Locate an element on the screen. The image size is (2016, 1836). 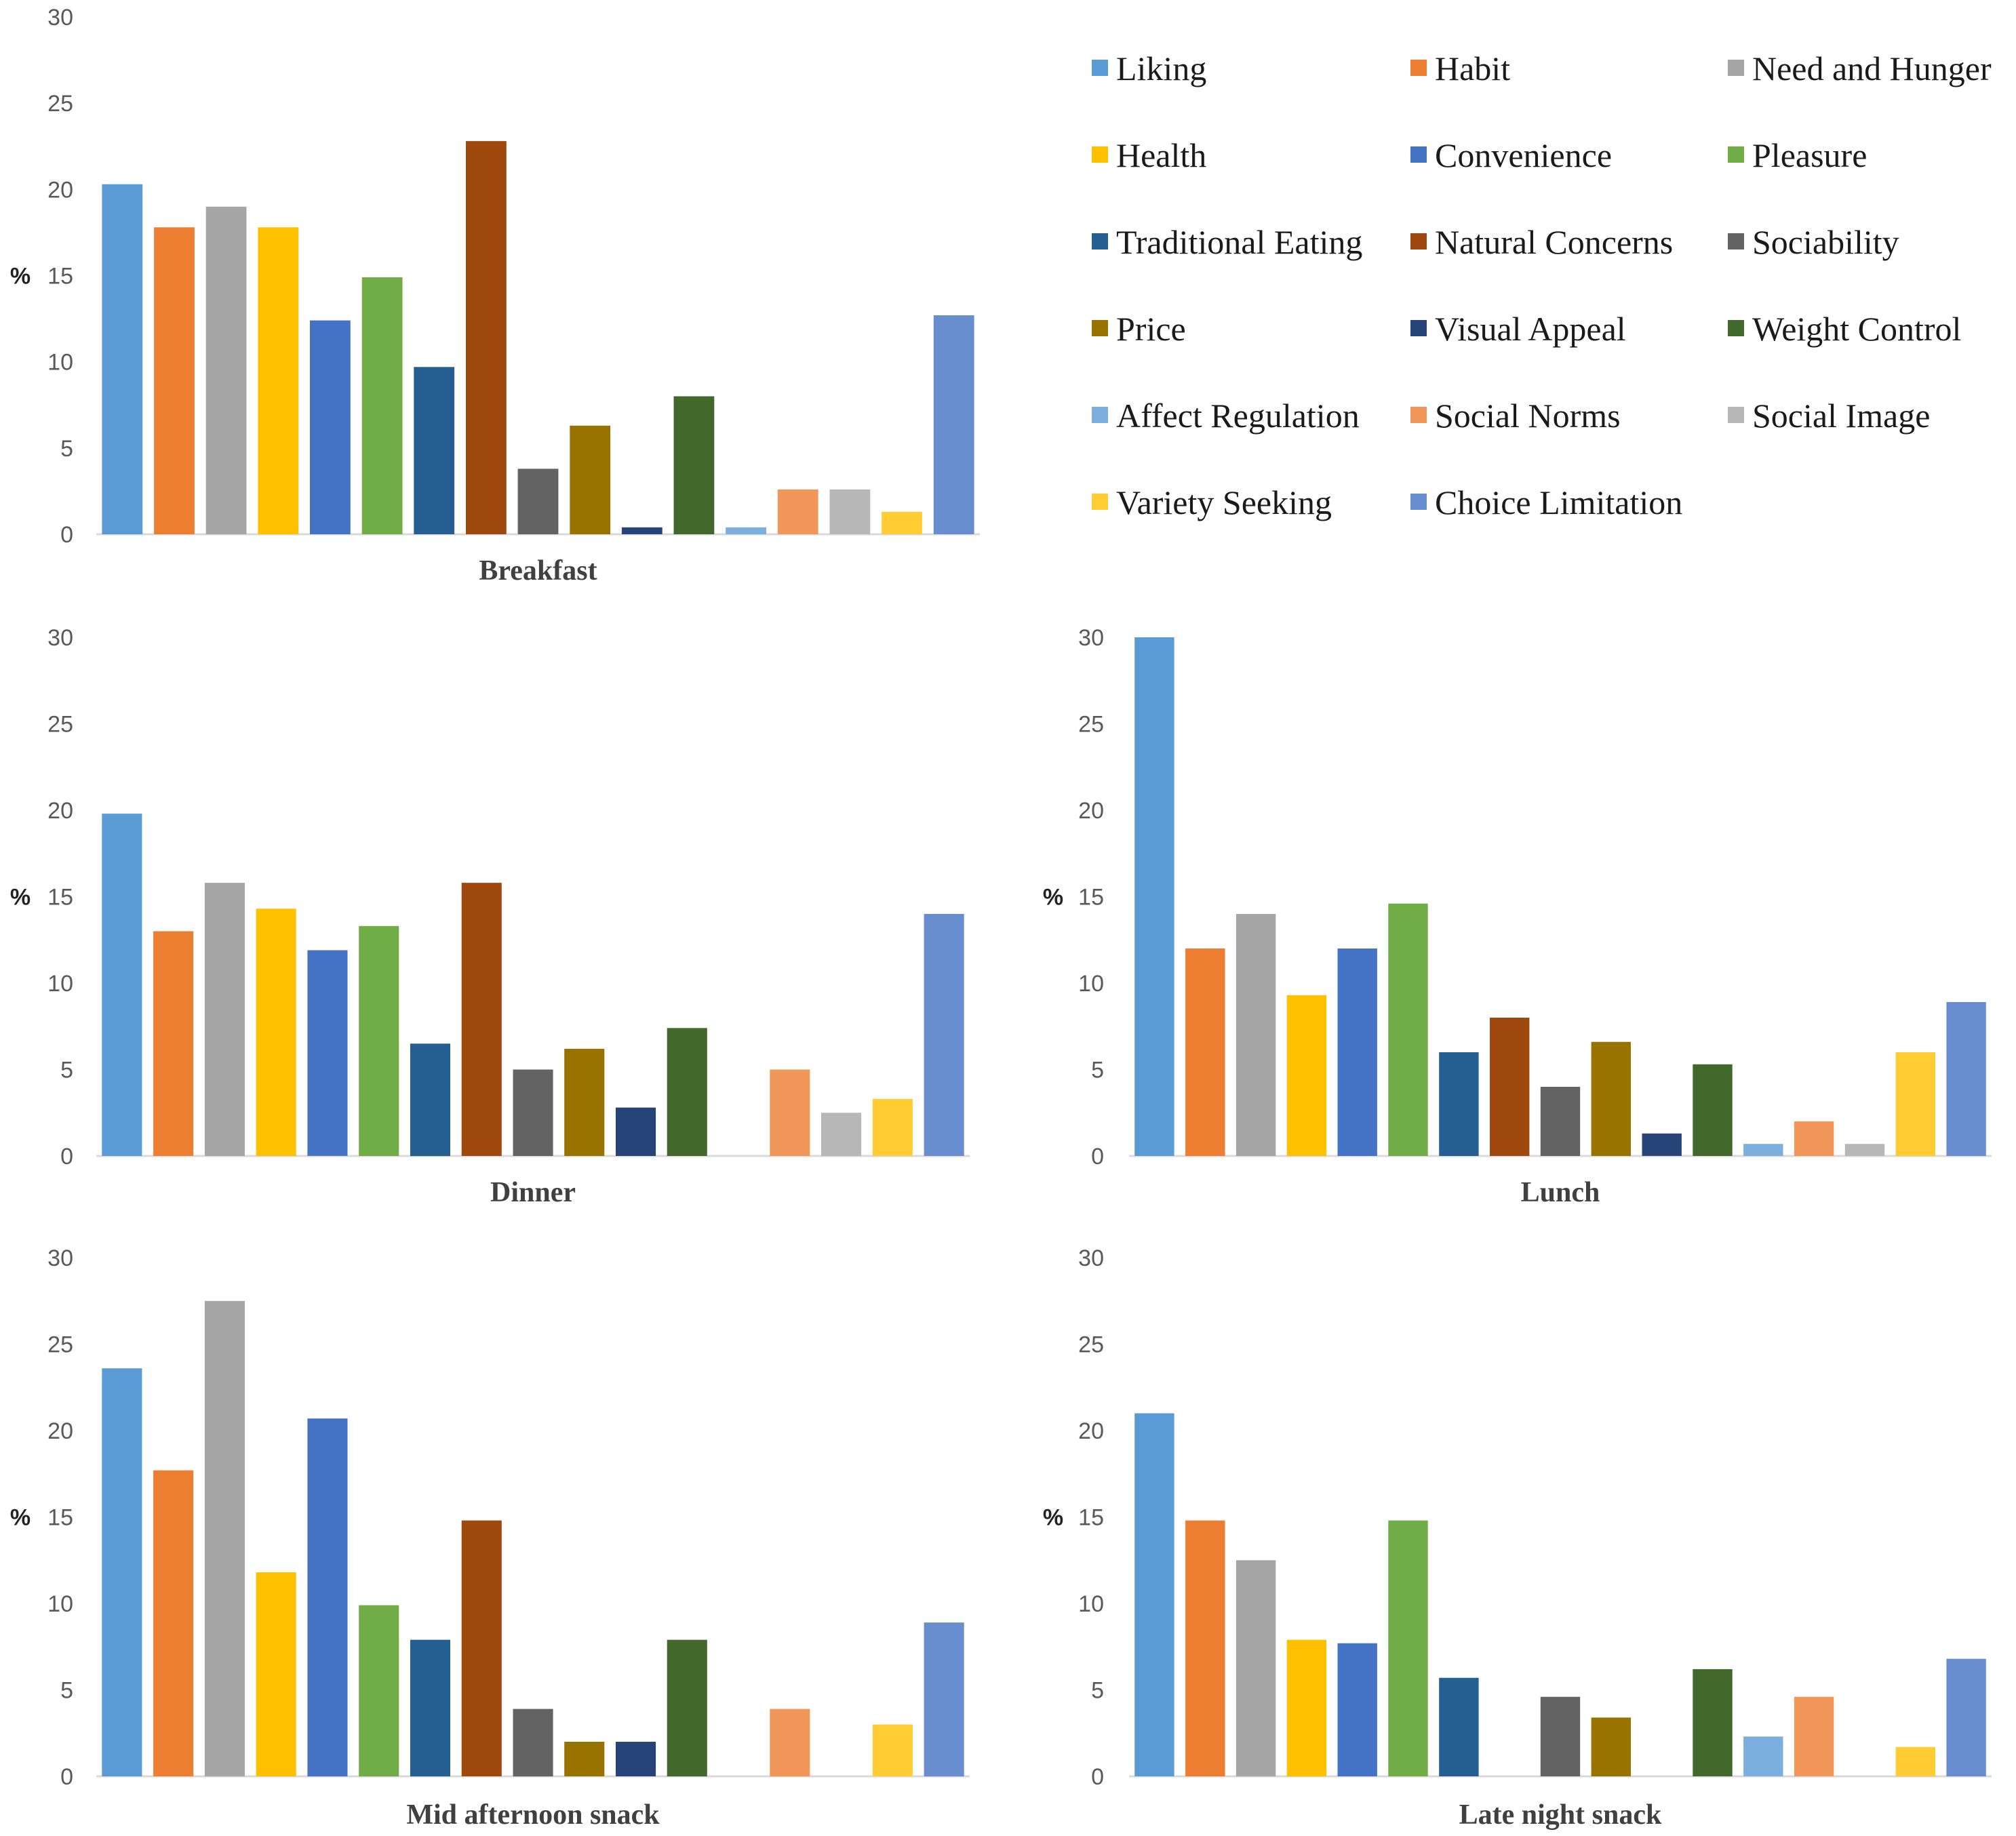
legend-label: Natural Concerns is located at coordinates (1554, 242).